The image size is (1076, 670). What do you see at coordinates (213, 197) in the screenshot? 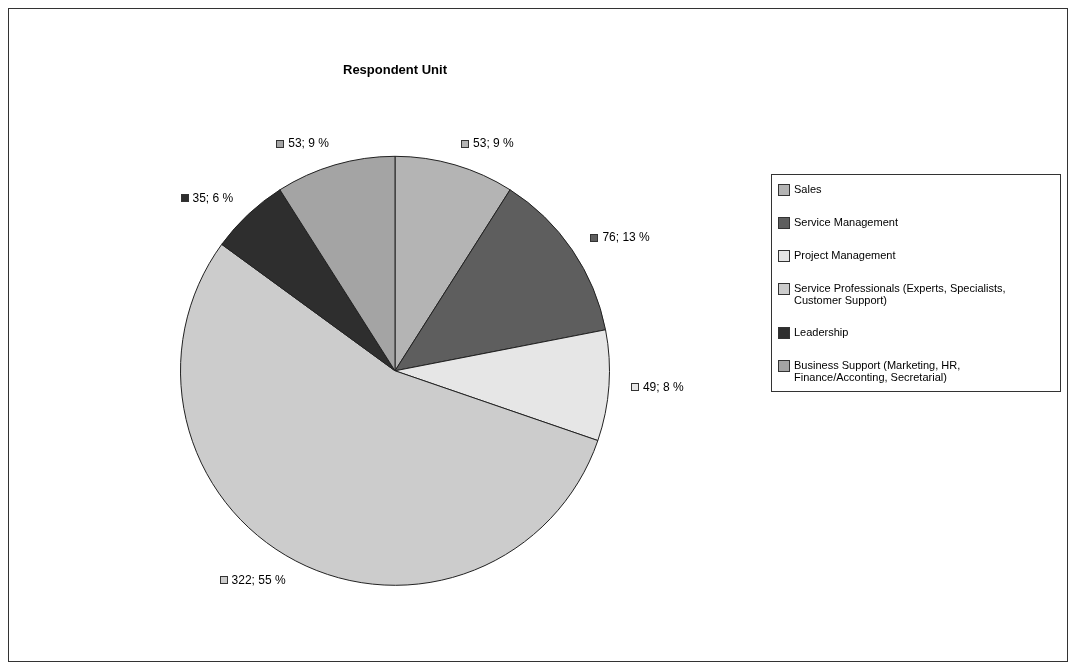
I see `data-label: 35; 6 %` at bounding box center [213, 197].